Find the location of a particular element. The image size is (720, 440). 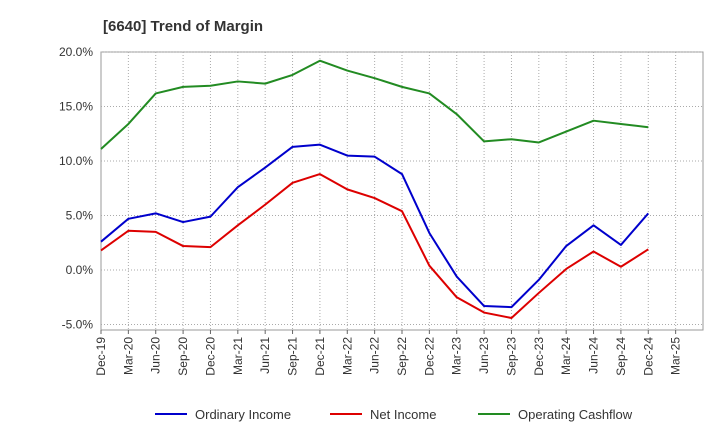

x-tick-label: Jun-23 is located at coordinates (484, 355).